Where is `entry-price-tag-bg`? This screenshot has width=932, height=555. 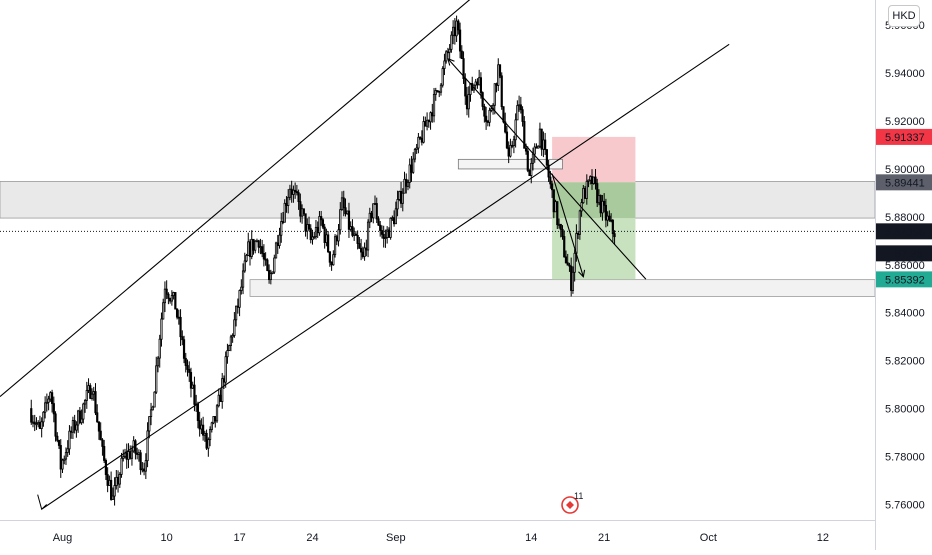
entry-price-tag-bg is located at coordinates (904, 182).